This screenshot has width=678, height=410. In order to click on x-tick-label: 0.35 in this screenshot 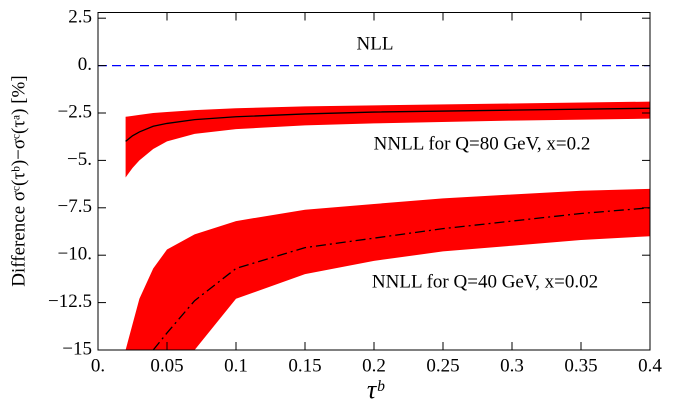, I will do `click(580, 365)`.